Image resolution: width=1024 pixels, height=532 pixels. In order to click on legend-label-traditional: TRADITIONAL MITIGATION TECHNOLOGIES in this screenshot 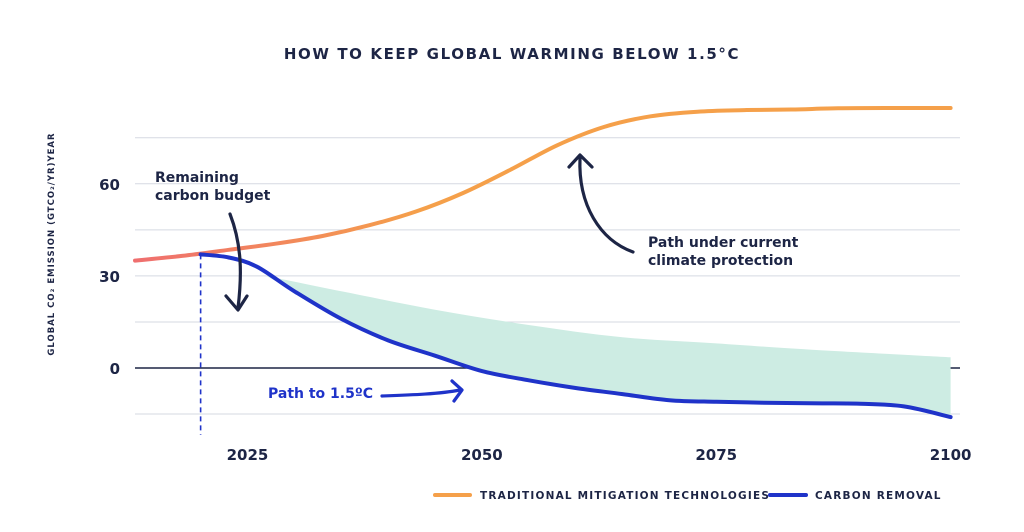, I will do `click(625, 496)`.